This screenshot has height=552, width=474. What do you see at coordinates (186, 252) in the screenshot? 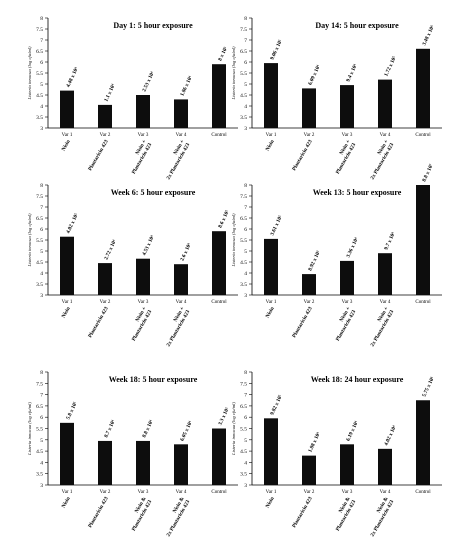
I see `data-label: 2.6 x 10⁴` at bounding box center [186, 252].